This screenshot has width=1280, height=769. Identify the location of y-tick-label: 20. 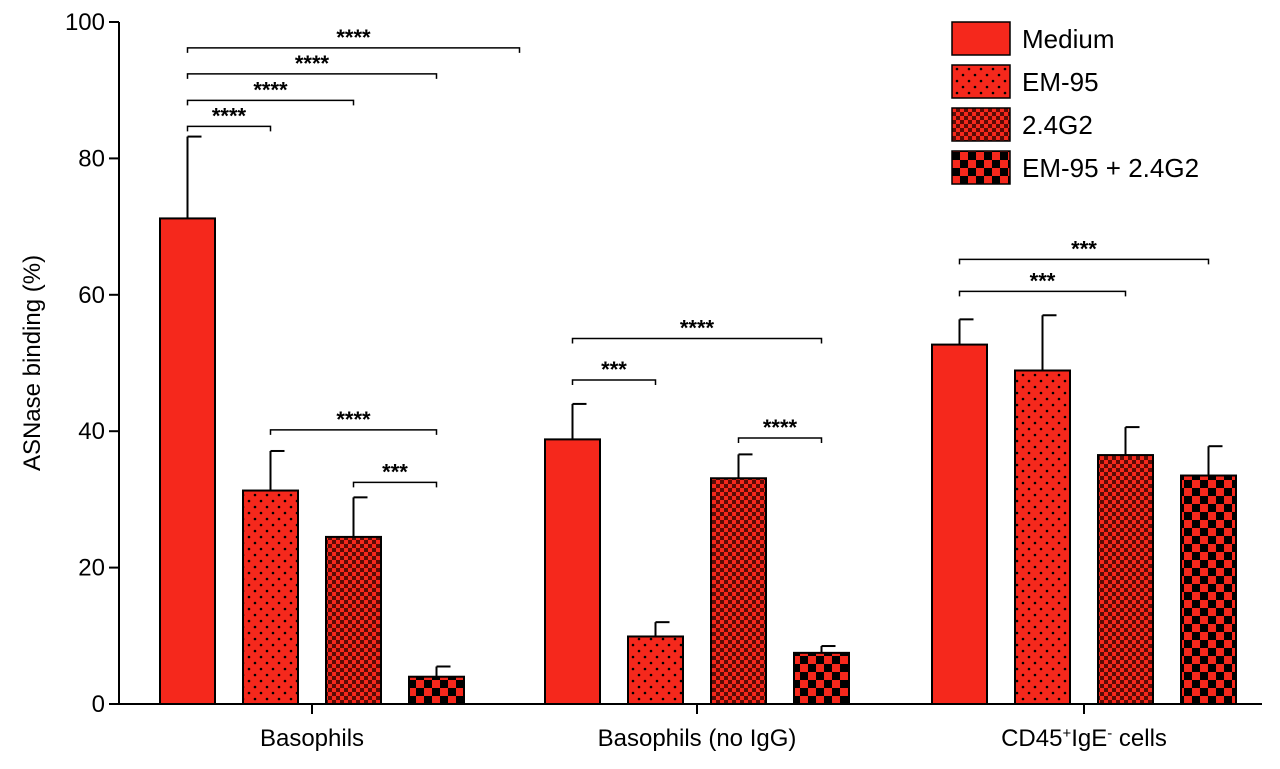
(91, 568).